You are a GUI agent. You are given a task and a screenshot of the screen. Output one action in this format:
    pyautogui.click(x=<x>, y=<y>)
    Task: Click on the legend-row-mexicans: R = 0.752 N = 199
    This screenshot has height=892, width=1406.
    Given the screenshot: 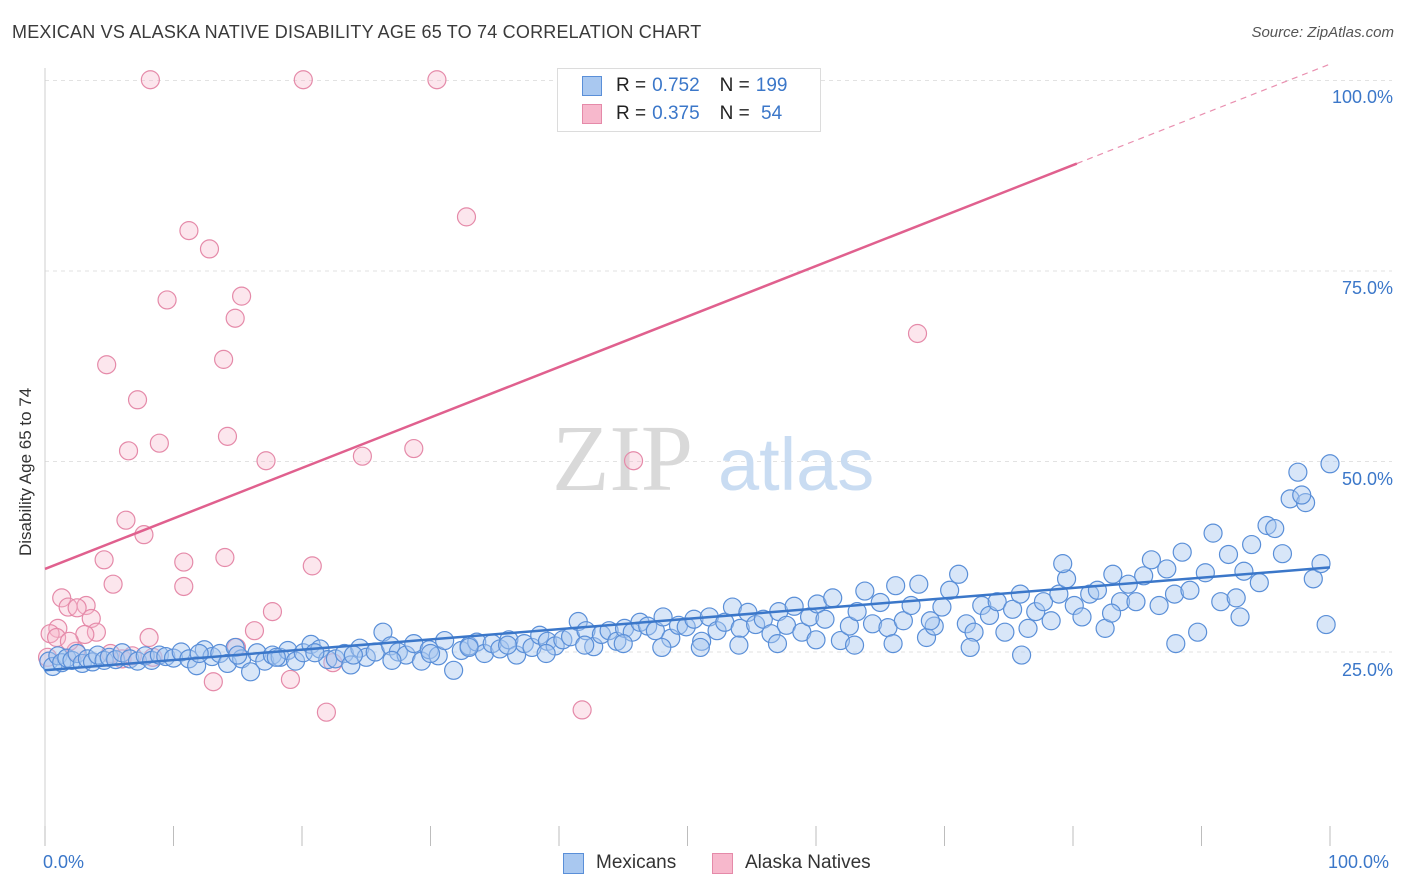 What is the action you would take?
    pyautogui.click(x=684, y=86)
    